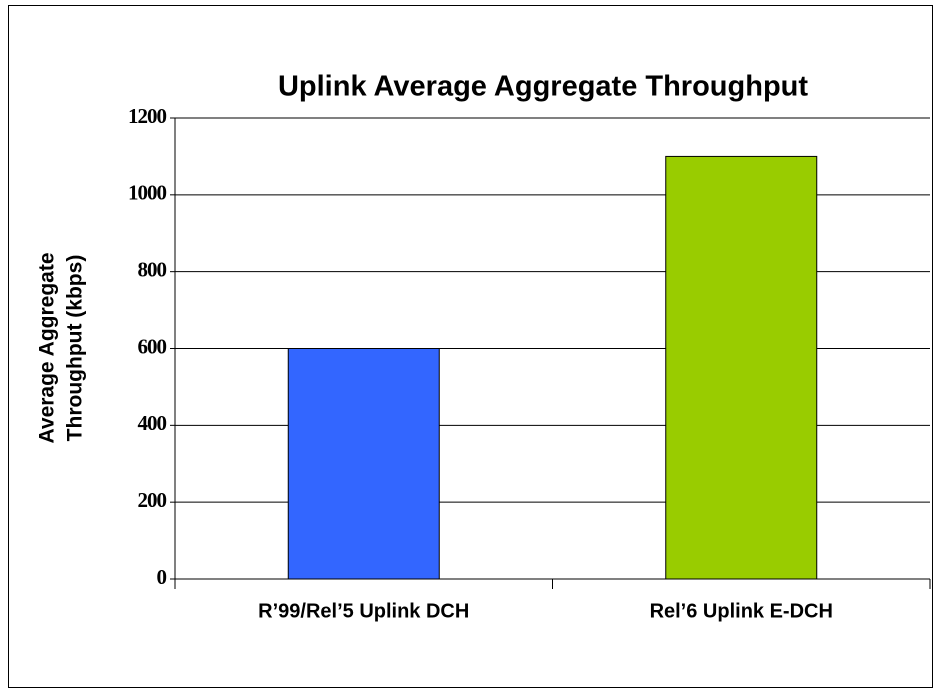  Describe the element at coordinates (741, 611) in the screenshot. I see `x-tick-label: Rel’6 Uplink E-DCH` at that location.